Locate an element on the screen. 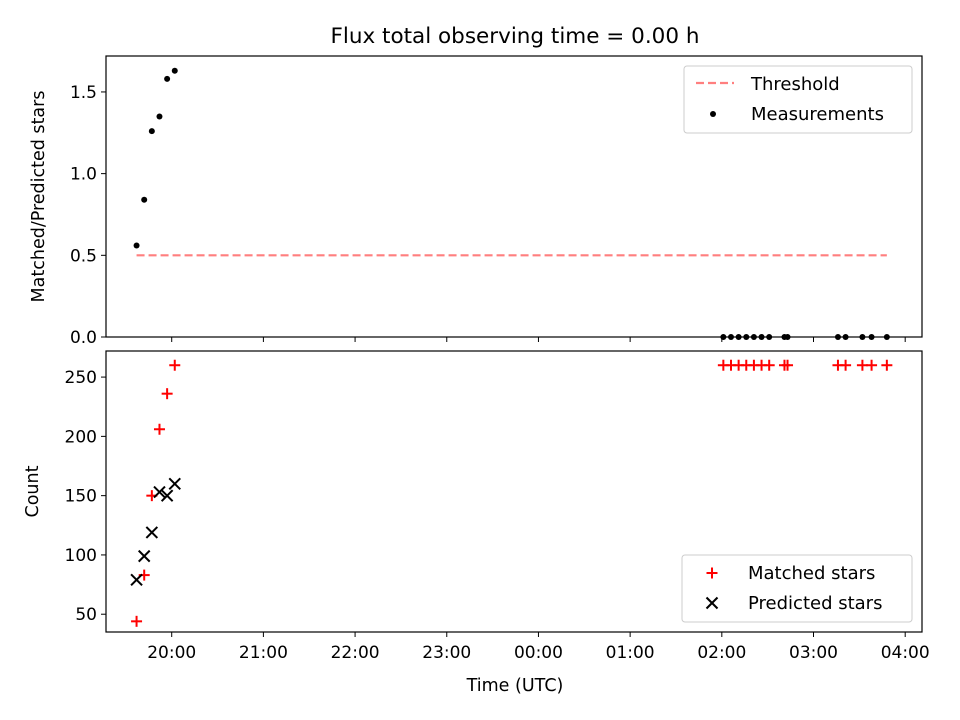 The image size is (960, 720). x-tick-label: 03:00 is located at coordinates (813, 653).